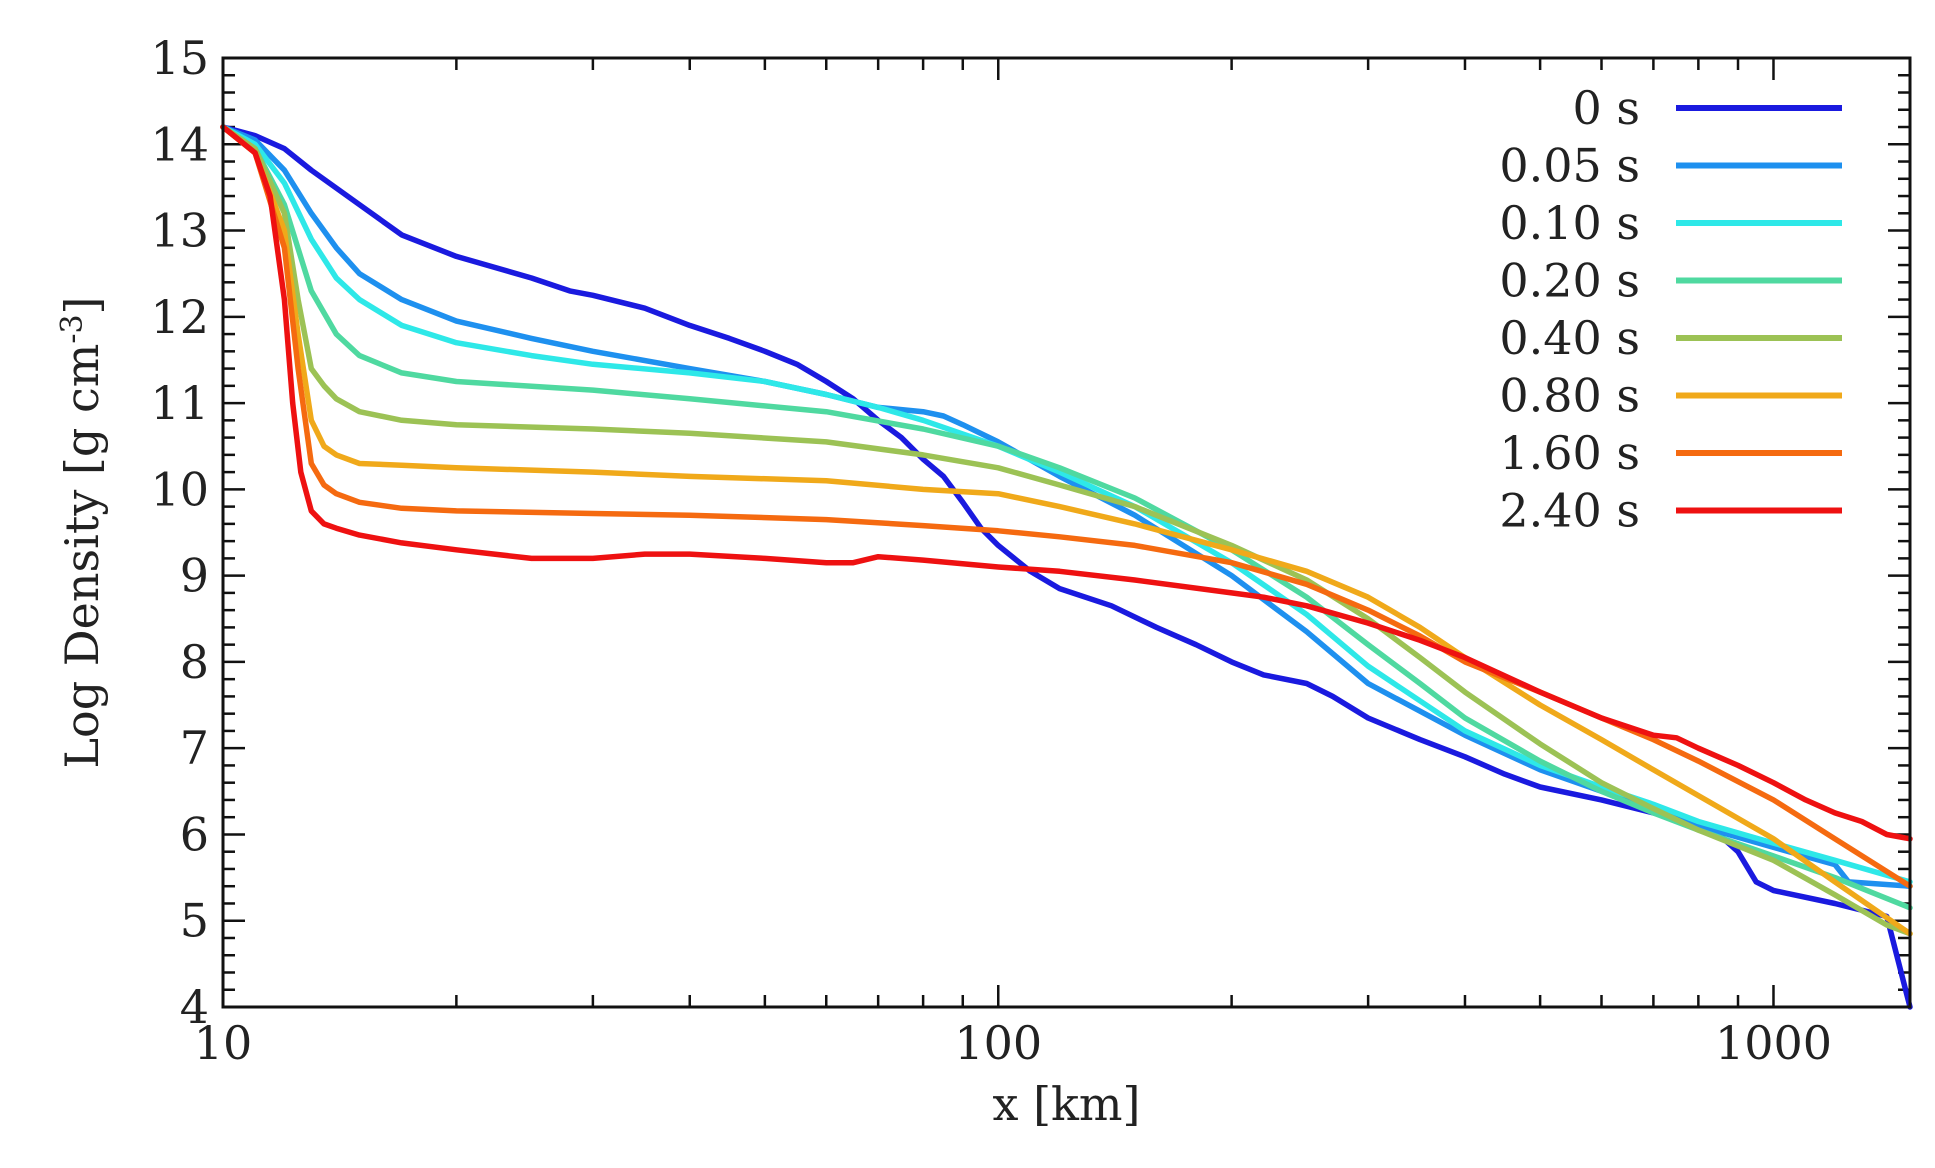 Image resolution: width=1935 pixels, height=1168 pixels. Describe the element at coordinates (72, 328) in the screenshot. I see `y-axis-title-superscript: -3` at that location.